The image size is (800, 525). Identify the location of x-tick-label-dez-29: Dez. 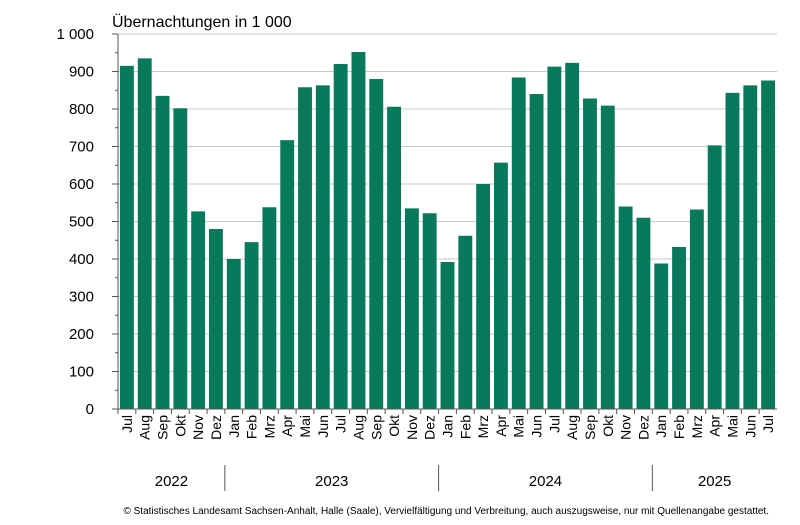
(643, 427).